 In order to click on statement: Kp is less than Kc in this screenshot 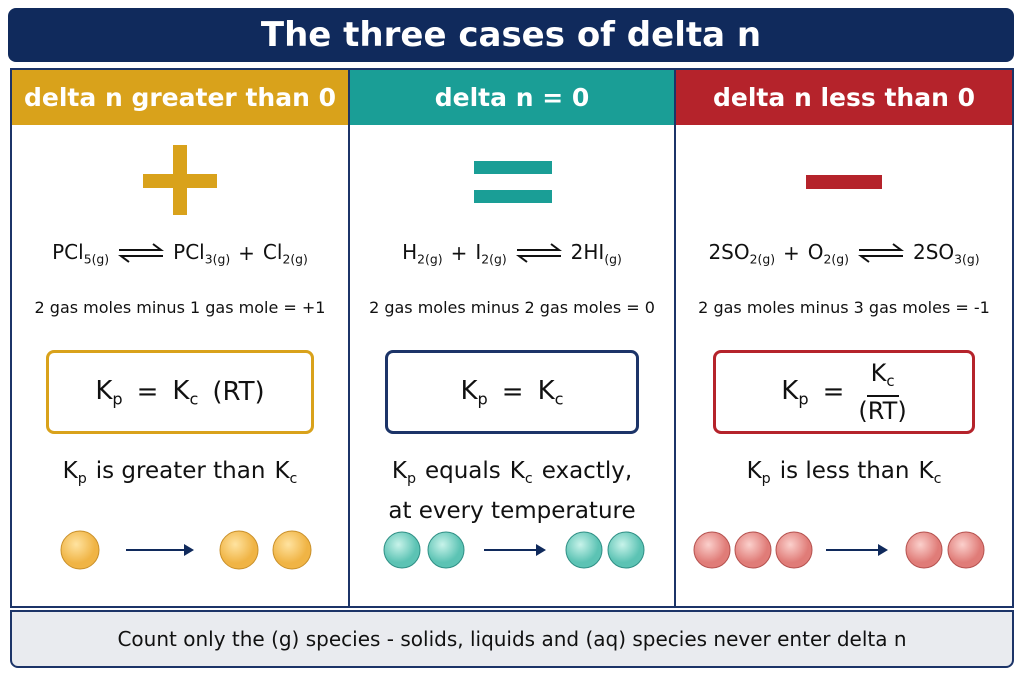, I will do `click(844, 475)`.